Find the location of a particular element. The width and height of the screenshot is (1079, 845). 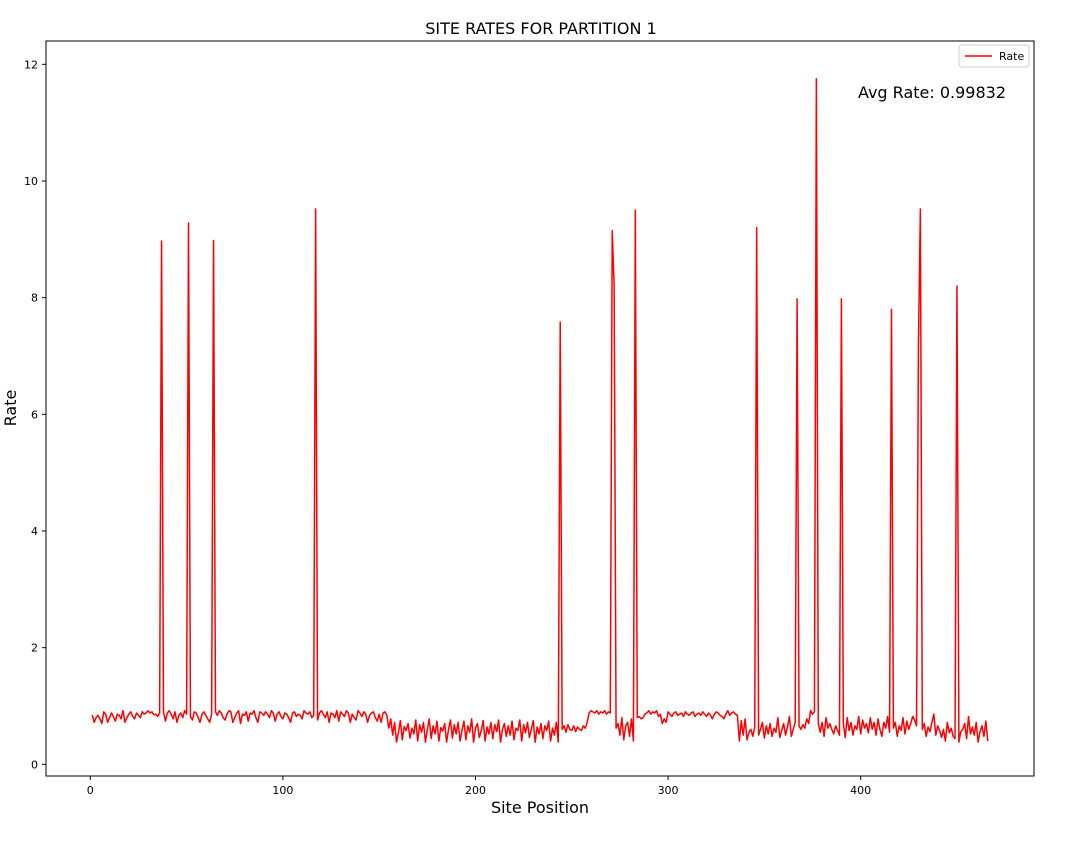

y-axis-ticks: 0 2 4 6 8 10 12 is located at coordinates (35, 414).